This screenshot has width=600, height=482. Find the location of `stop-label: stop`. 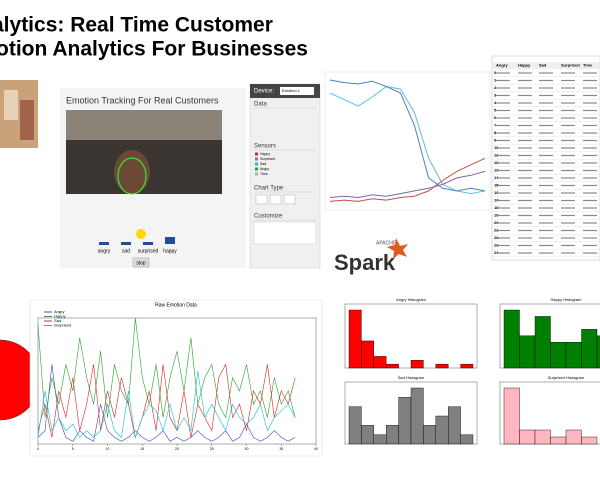

stop-label: stop is located at coordinates (141, 263).